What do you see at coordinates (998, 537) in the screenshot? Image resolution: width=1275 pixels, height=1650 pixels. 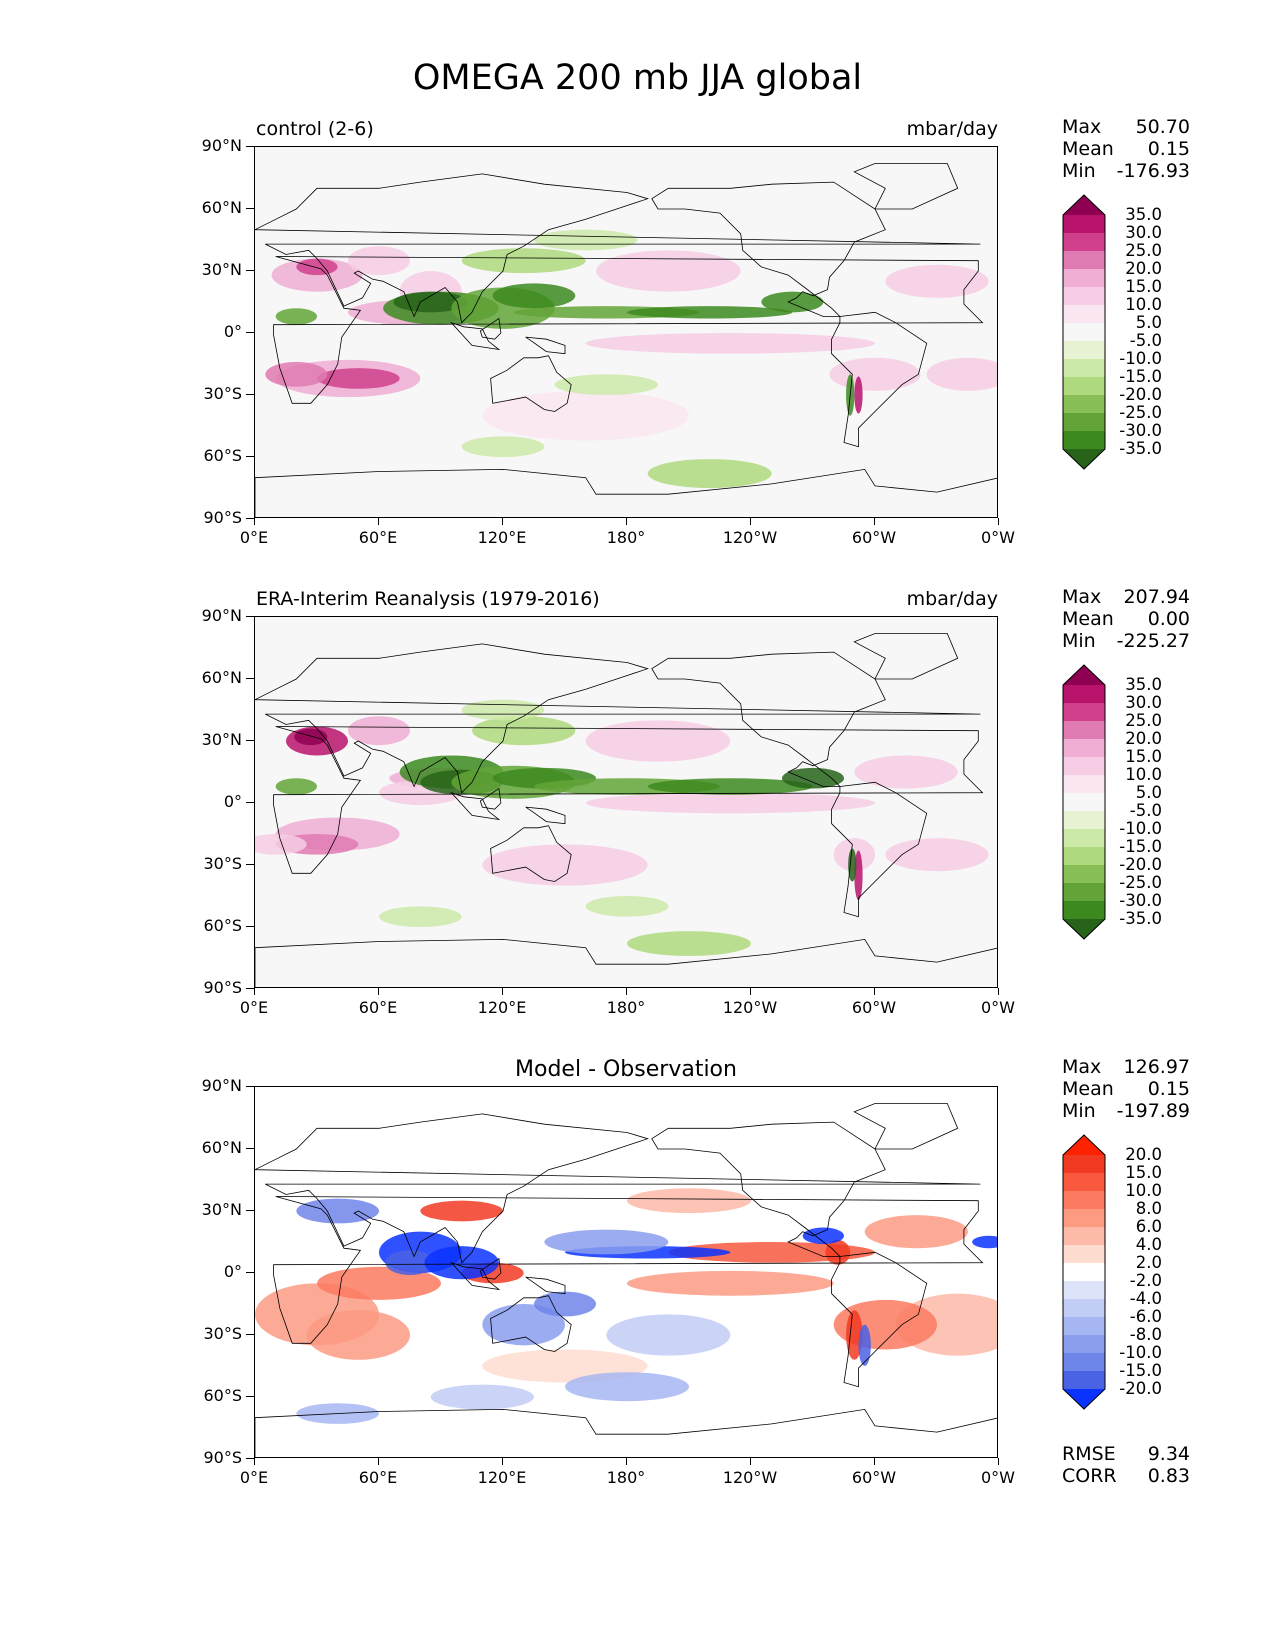 I see `x-tick-label: 0°W` at bounding box center [998, 537].